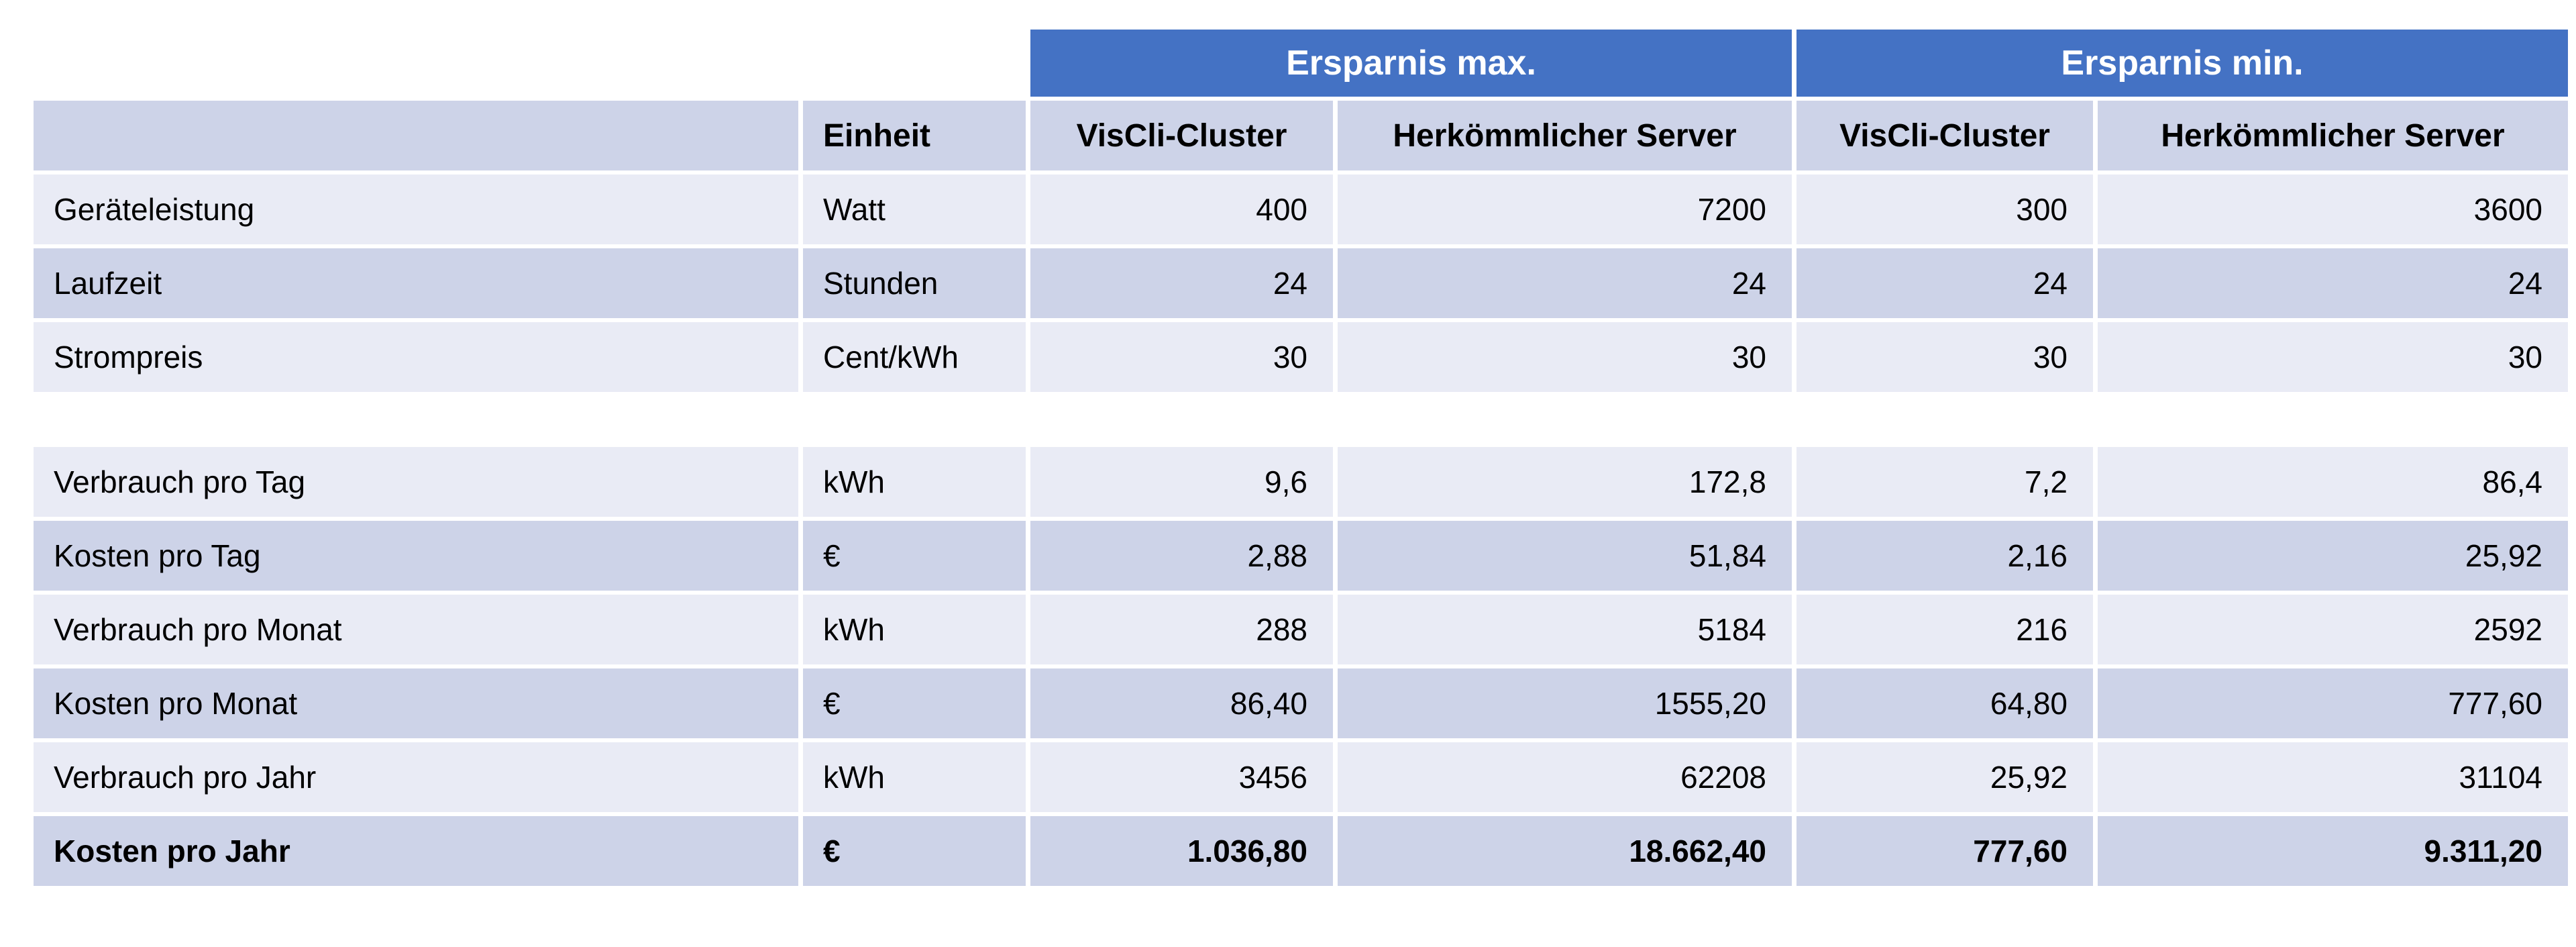 The width and height of the screenshot is (2576, 947). What do you see at coordinates (416, 703) in the screenshot?
I see `row-label-cell: Kosten pro Monat` at bounding box center [416, 703].